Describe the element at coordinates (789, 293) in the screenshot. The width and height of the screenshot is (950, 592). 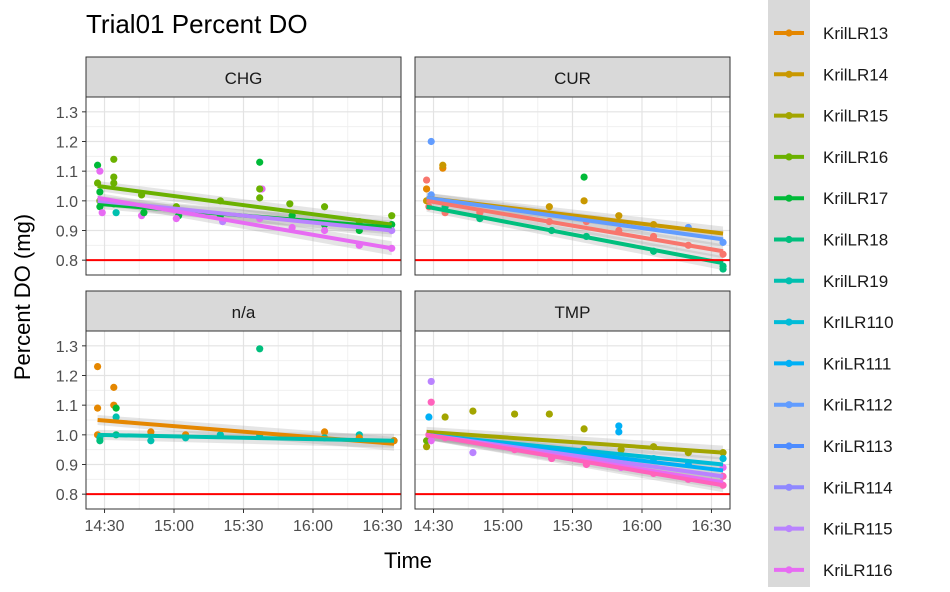
I see `legend-strip` at that location.